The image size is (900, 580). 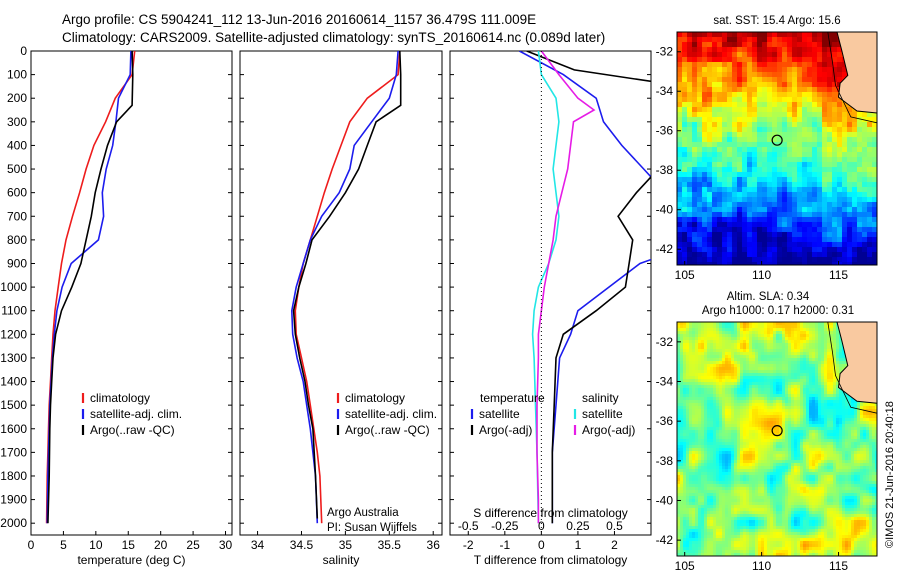 I want to click on x-tick-label: -1, so click(x=504, y=545).